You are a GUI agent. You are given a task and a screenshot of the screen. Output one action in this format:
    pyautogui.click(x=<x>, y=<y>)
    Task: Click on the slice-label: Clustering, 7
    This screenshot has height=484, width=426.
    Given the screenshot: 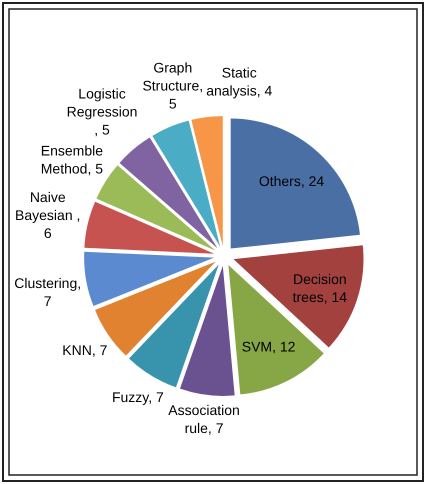 What is the action you would take?
    pyautogui.click(x=48, y=292)
    